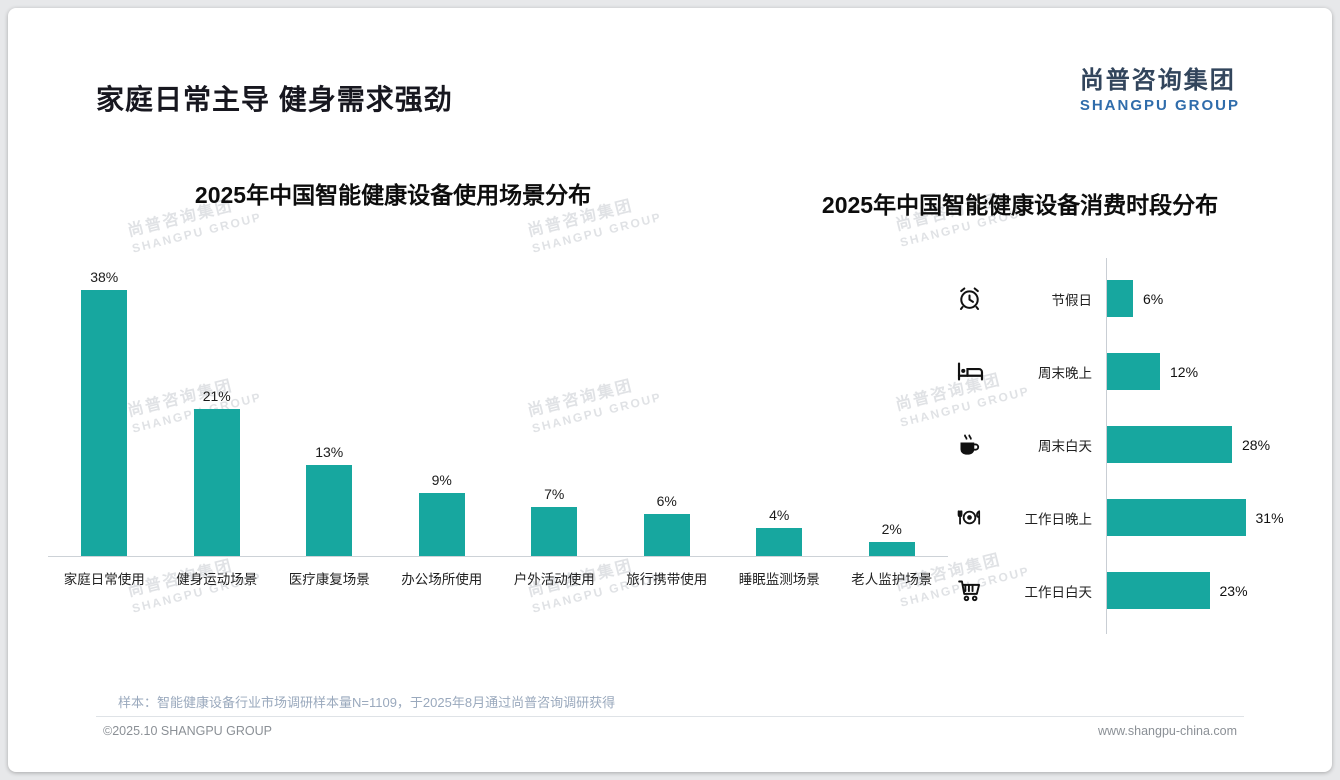 The height and width of the screenshot is (780, 1340). What do you see at coordinates (779, 579) in the screenshot?
I see `category-label: 睡眠监测场景` at bounding box center [779, 579].